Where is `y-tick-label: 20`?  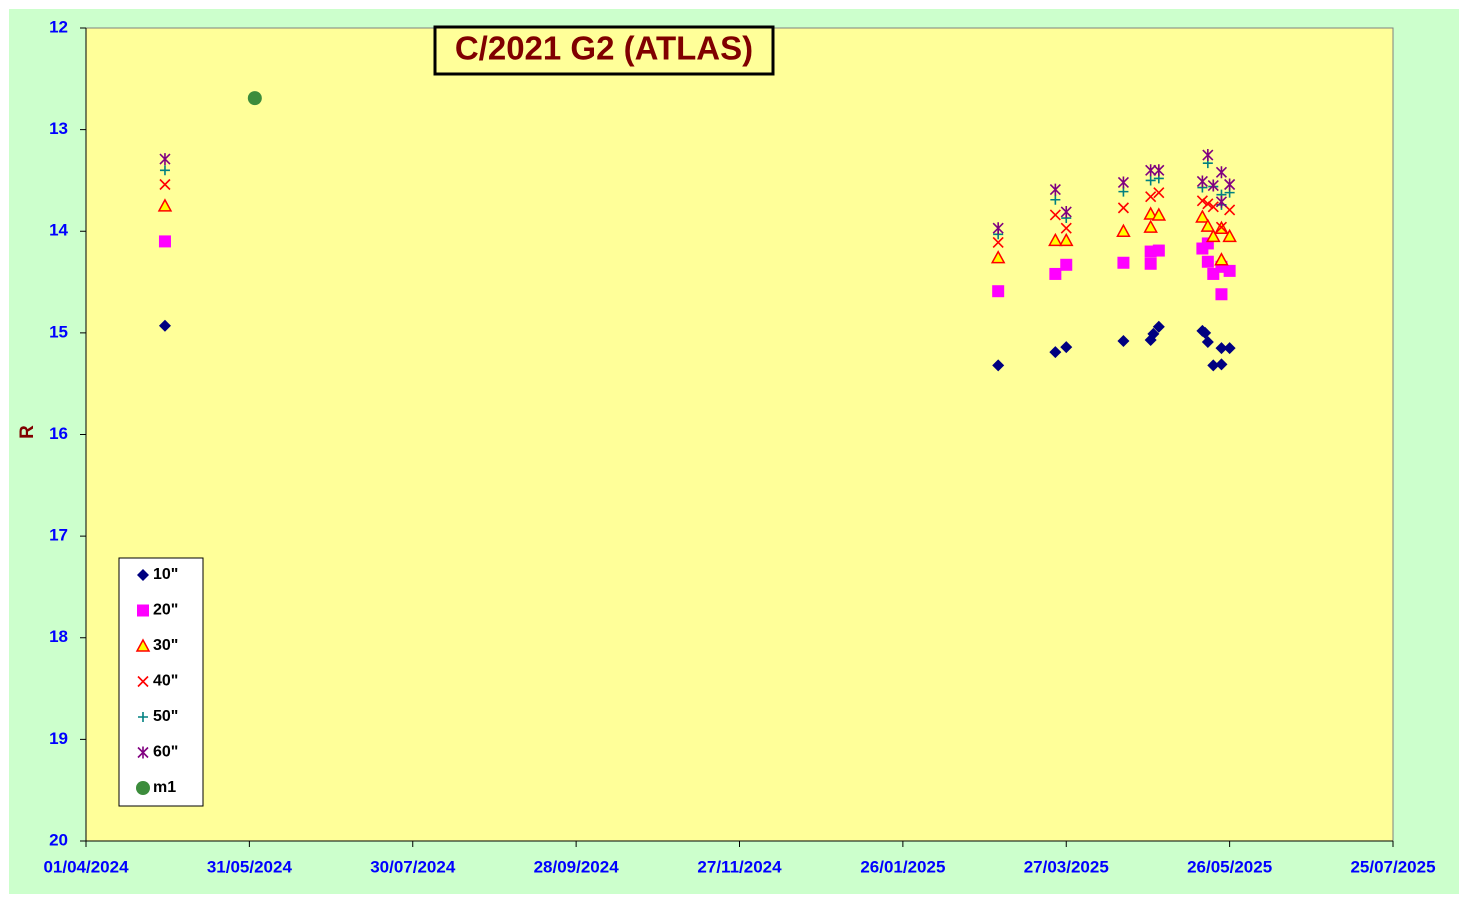 y-tick-label: 20 is located at coordinates (58, 839).